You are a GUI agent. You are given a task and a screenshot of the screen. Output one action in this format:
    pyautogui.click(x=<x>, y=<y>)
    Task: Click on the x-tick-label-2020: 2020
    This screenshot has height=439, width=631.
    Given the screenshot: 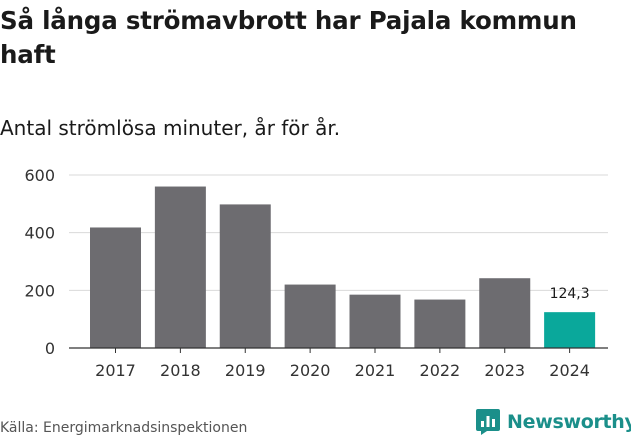 What is the action you would take?
    pyautogui.click(x=310, y=370)
    